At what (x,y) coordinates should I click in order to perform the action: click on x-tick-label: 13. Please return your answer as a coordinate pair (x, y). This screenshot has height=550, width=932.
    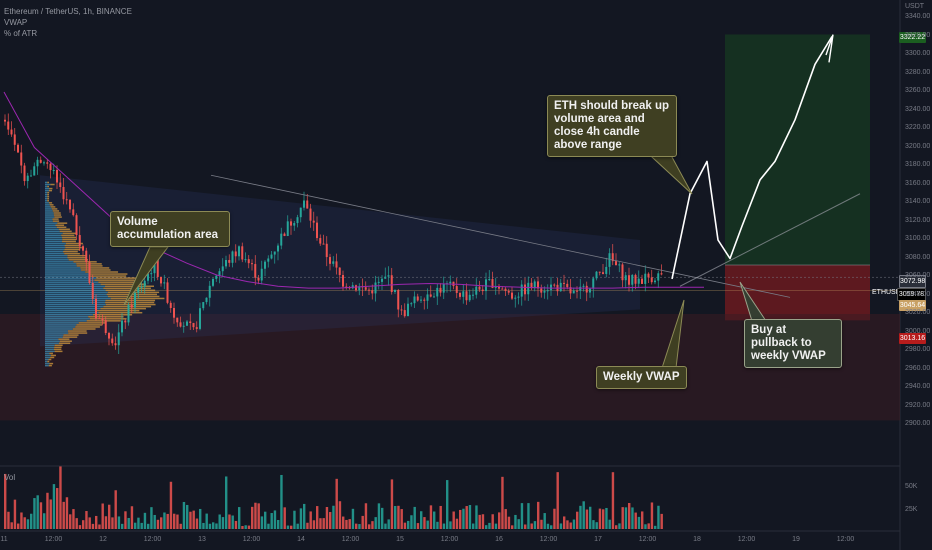
    Looking at the image, I should click on (202, 539).